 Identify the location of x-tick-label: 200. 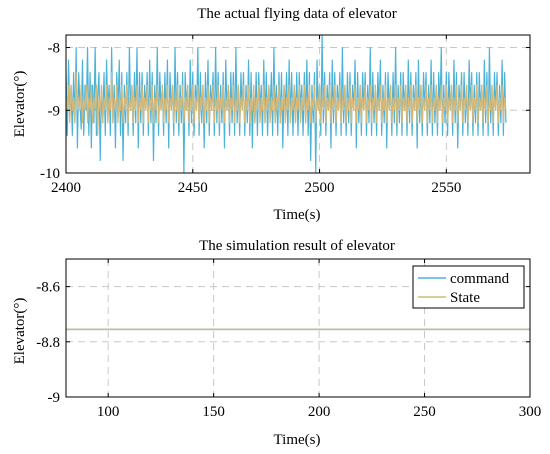
(319, 412).